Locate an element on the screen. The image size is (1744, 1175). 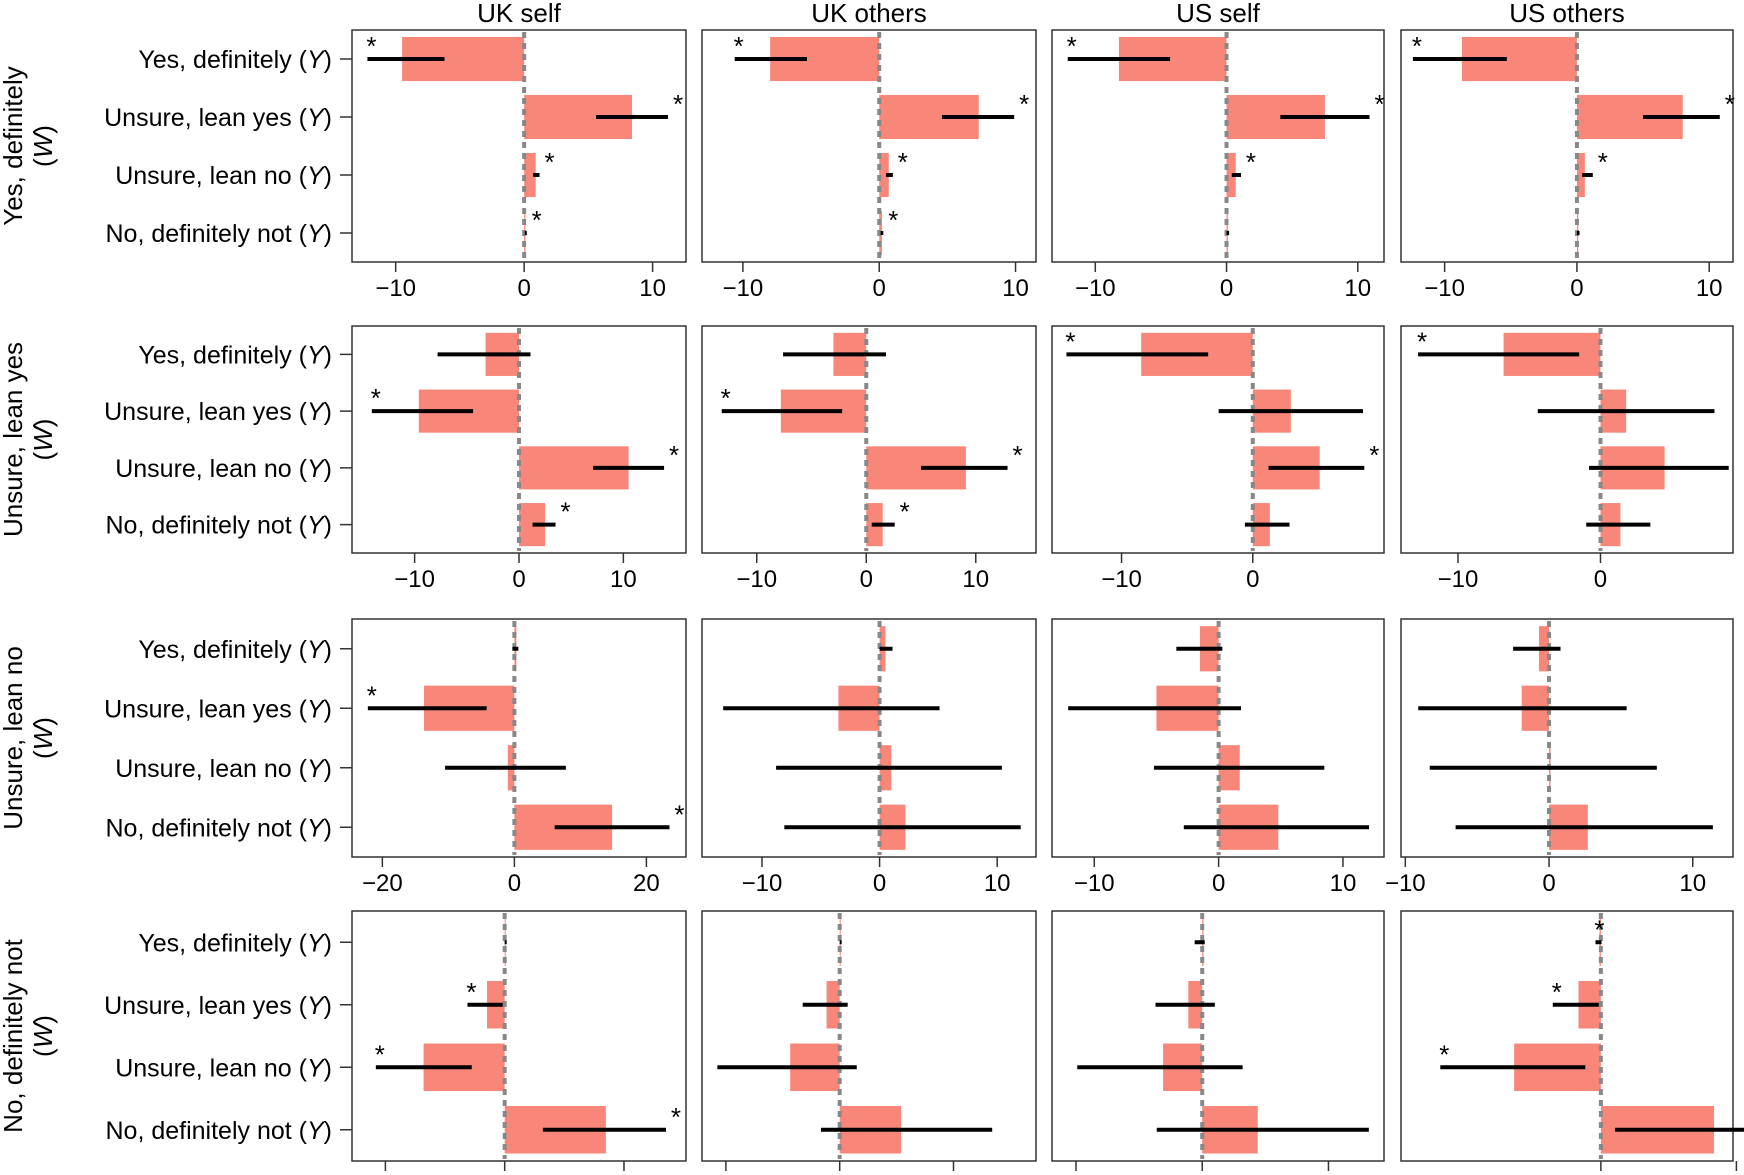
row-title: Unsure, lean yes (W) is located at coordinates (29, 439).